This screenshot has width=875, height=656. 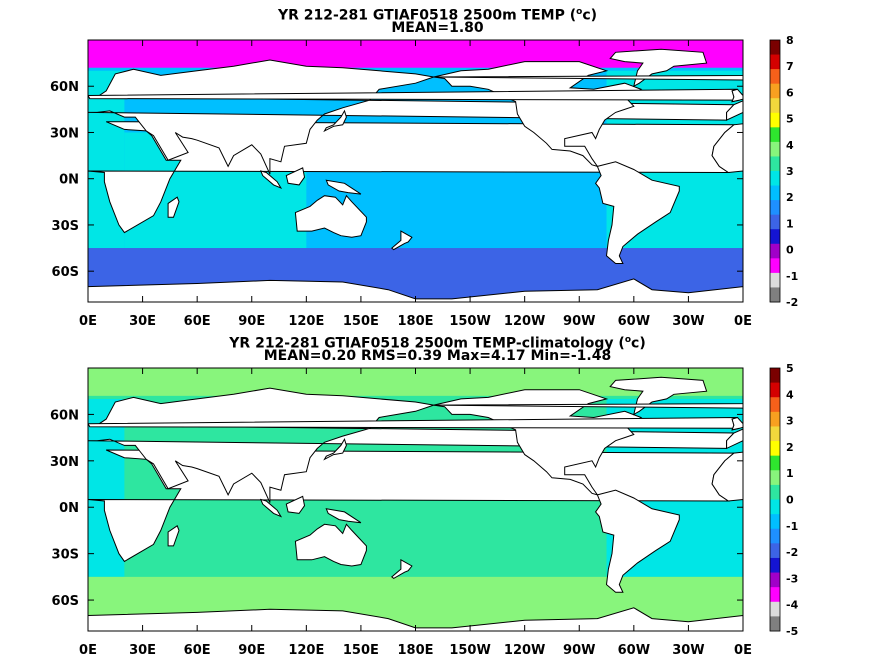 I want to click on land-greenland, so click(x=658, y=396).